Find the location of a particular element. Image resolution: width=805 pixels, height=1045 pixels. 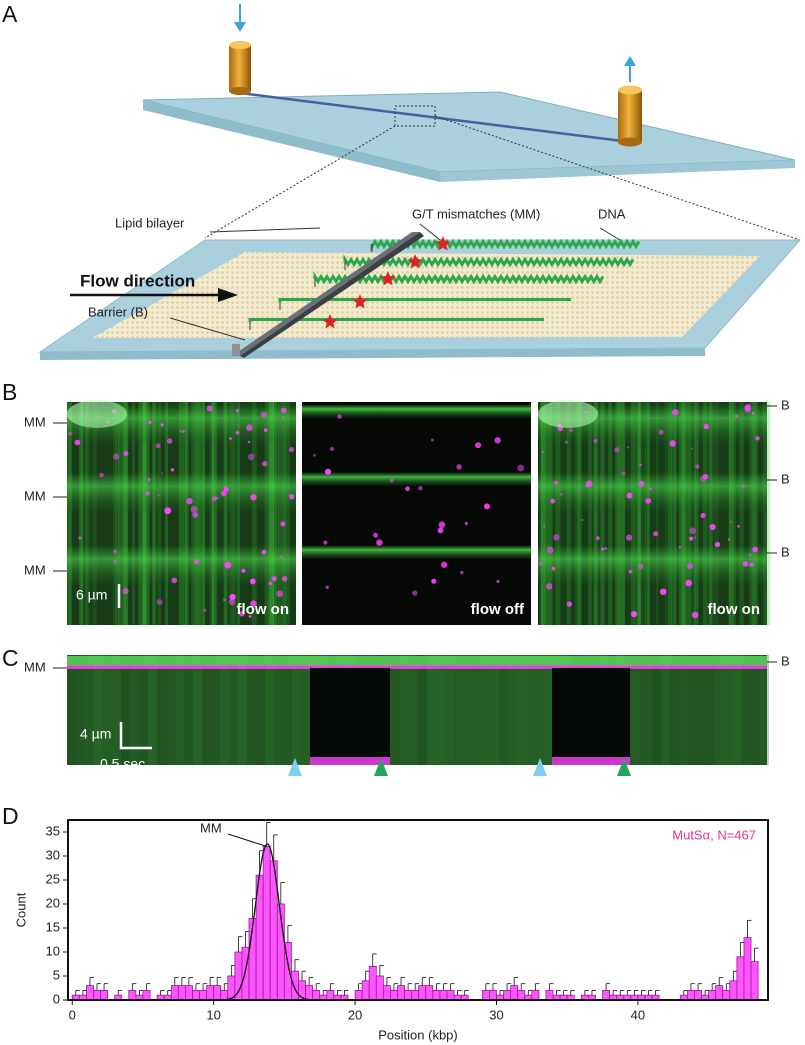

dna is located at coordinates (489, 261).